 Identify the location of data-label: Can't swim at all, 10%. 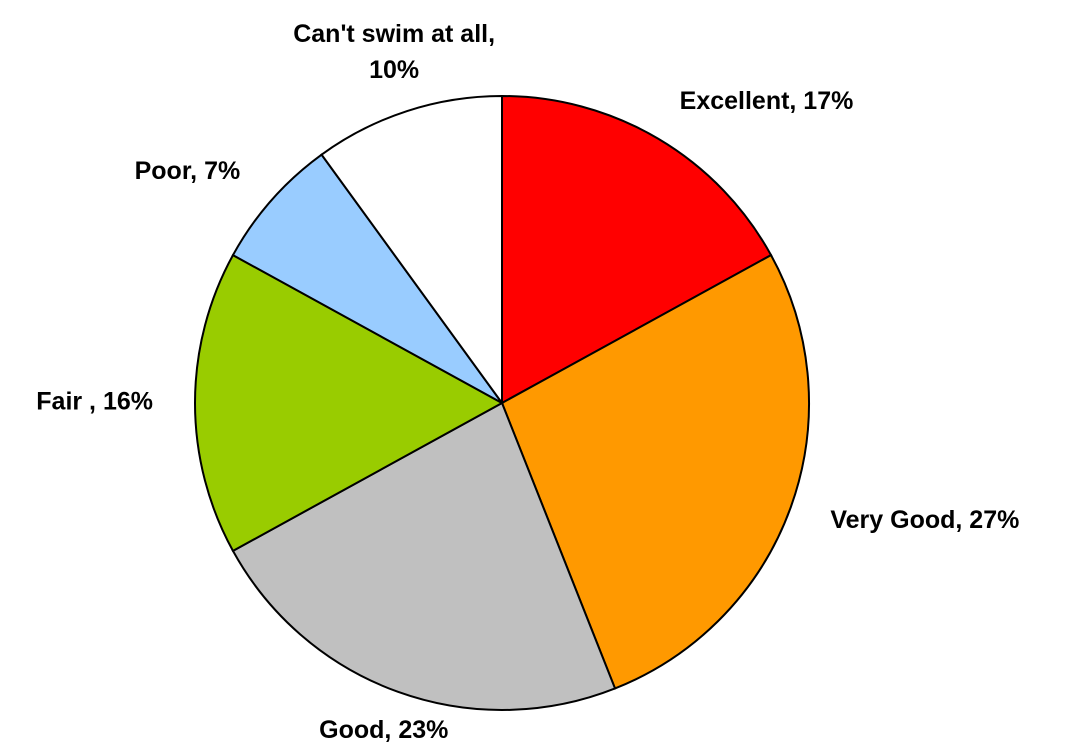
(394, 52).